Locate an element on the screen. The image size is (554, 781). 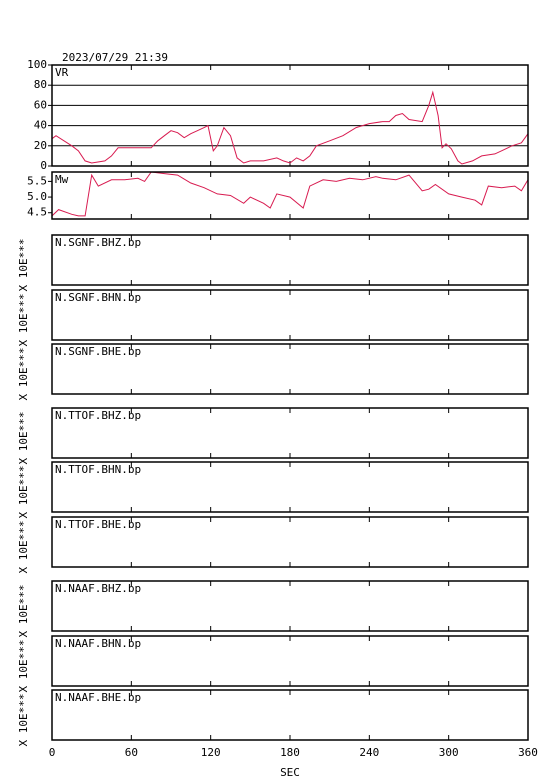
x-tick-label: 180 is located at coordinates (290, 752).